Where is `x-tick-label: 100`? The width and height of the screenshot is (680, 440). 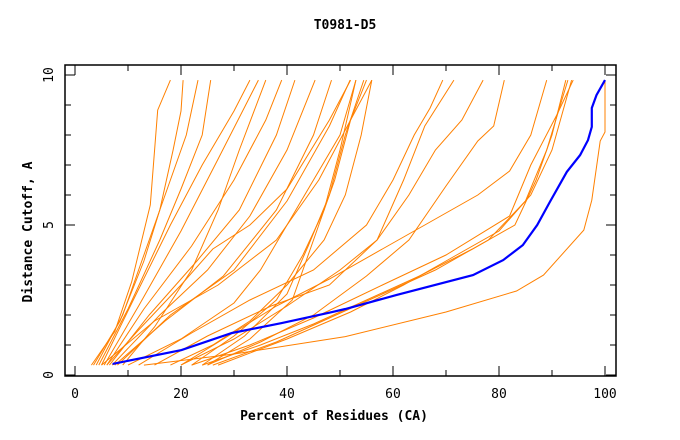 x-tick-label: 100 is located at coordinates (604, 394).